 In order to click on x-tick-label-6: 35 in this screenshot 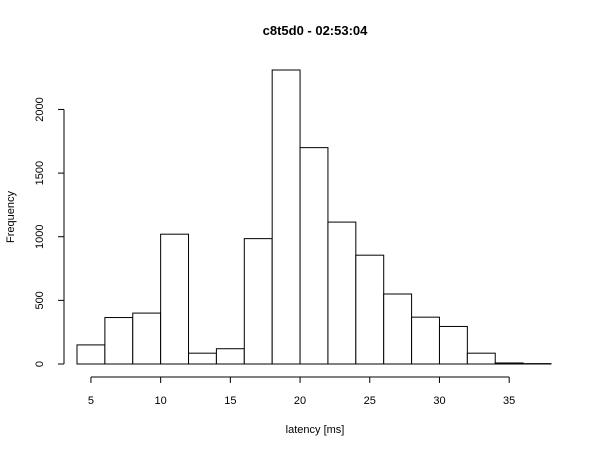, I will do `click(509, 401)`.